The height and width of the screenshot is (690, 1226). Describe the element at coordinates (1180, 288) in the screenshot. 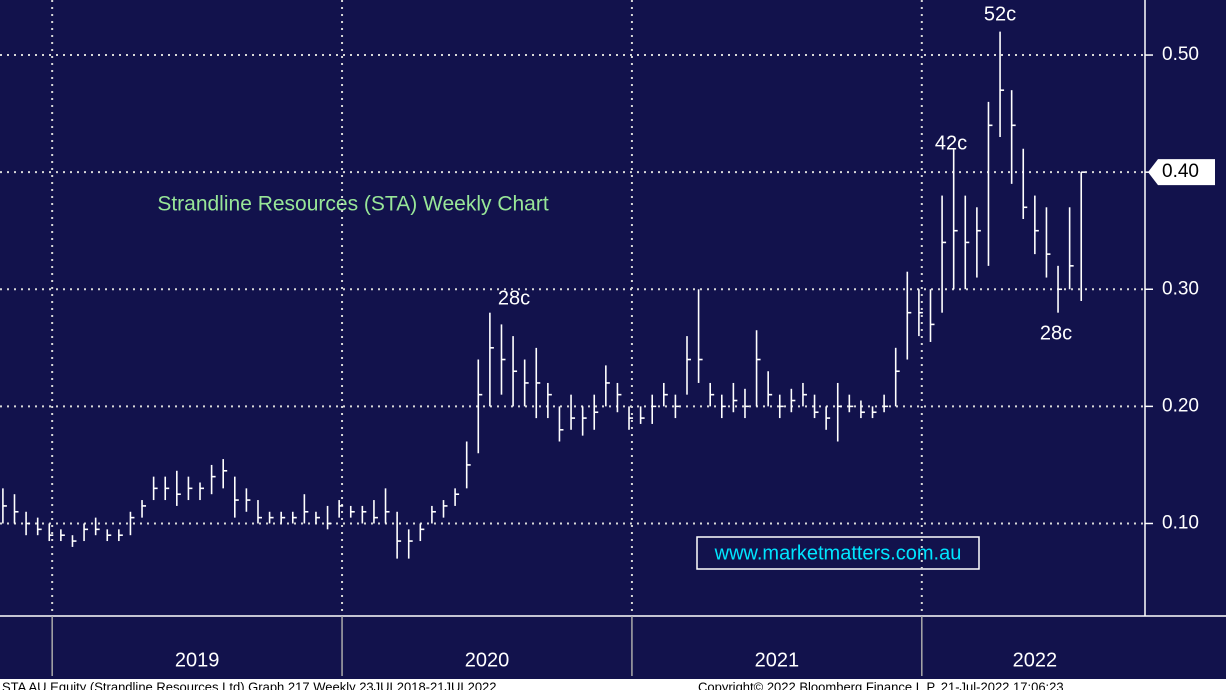

I see `y-tick-label: 0.30` at that location.